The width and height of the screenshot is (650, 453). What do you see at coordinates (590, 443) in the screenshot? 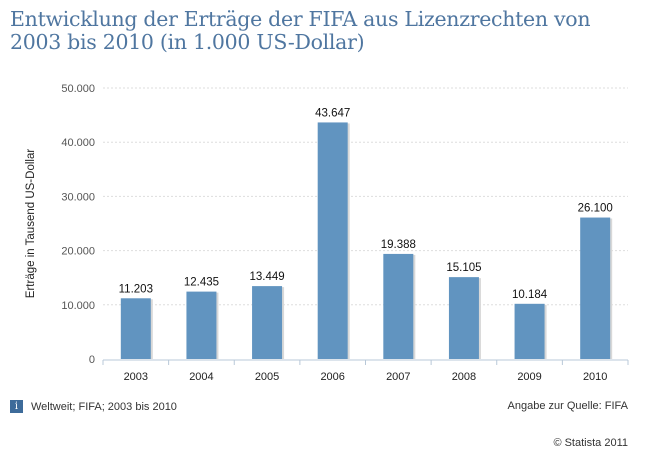
I see `copyright: © Statista 2011` at bounding box center [590, 443].